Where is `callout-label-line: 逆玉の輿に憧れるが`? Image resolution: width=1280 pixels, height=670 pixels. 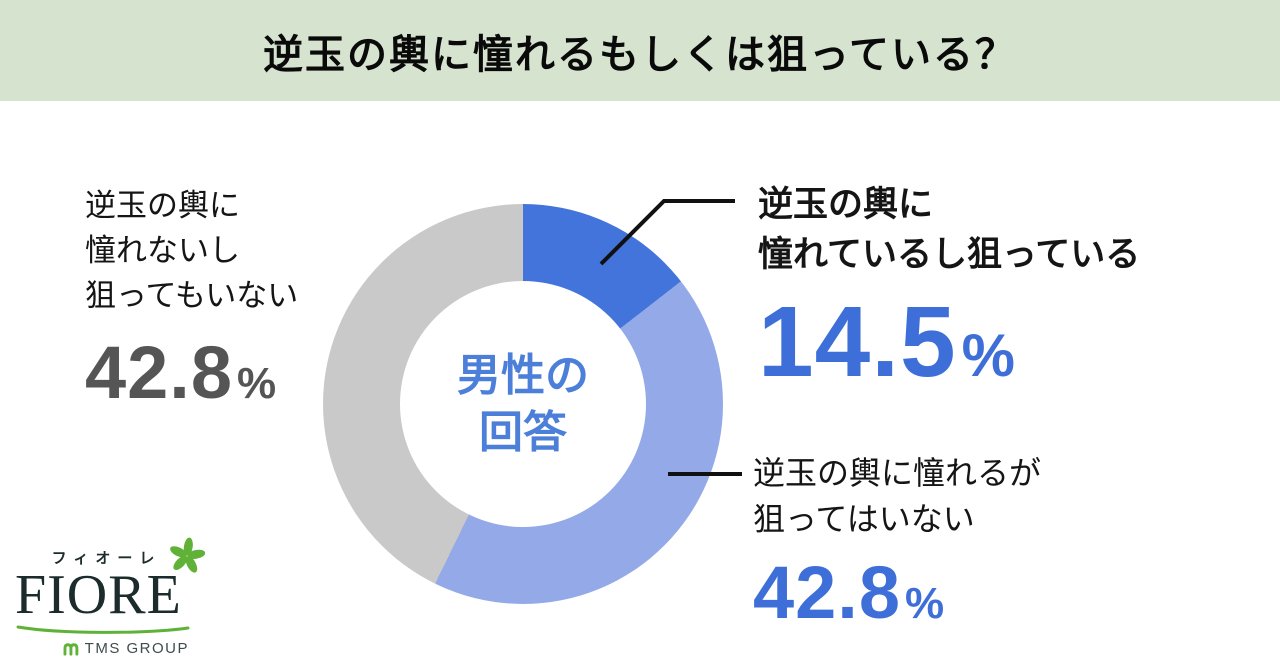 callout-label-line: 逆玉の輿に憧れるが is located at coordinates (897, 473).